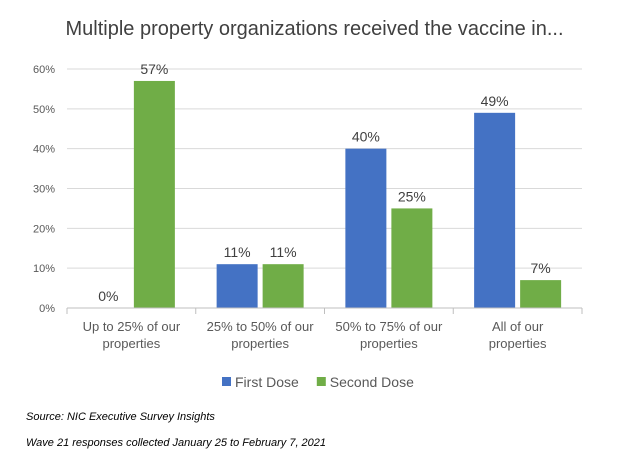 The height and width of the screenshot is (467, 629). What do you see at coordinates (120, 417) in the screenshot?
I see `source-note: Source: NIC Executive Survey Insights` at bounding box center [120, 417].